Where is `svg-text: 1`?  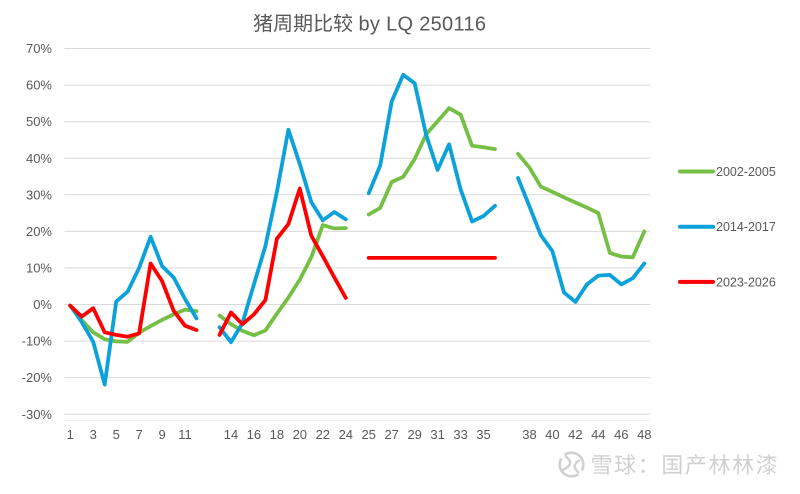 svg-text: 1 is located at coordinates (70, 434).